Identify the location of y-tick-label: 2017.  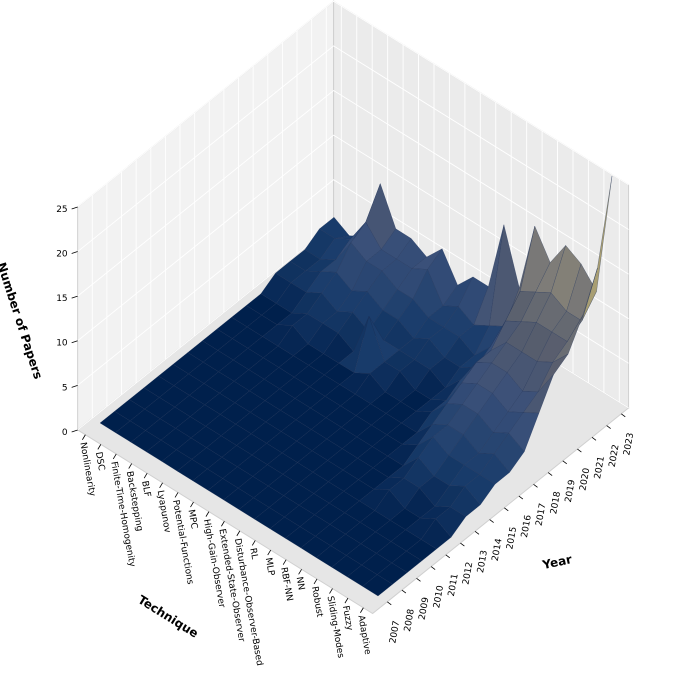
(542, 514).